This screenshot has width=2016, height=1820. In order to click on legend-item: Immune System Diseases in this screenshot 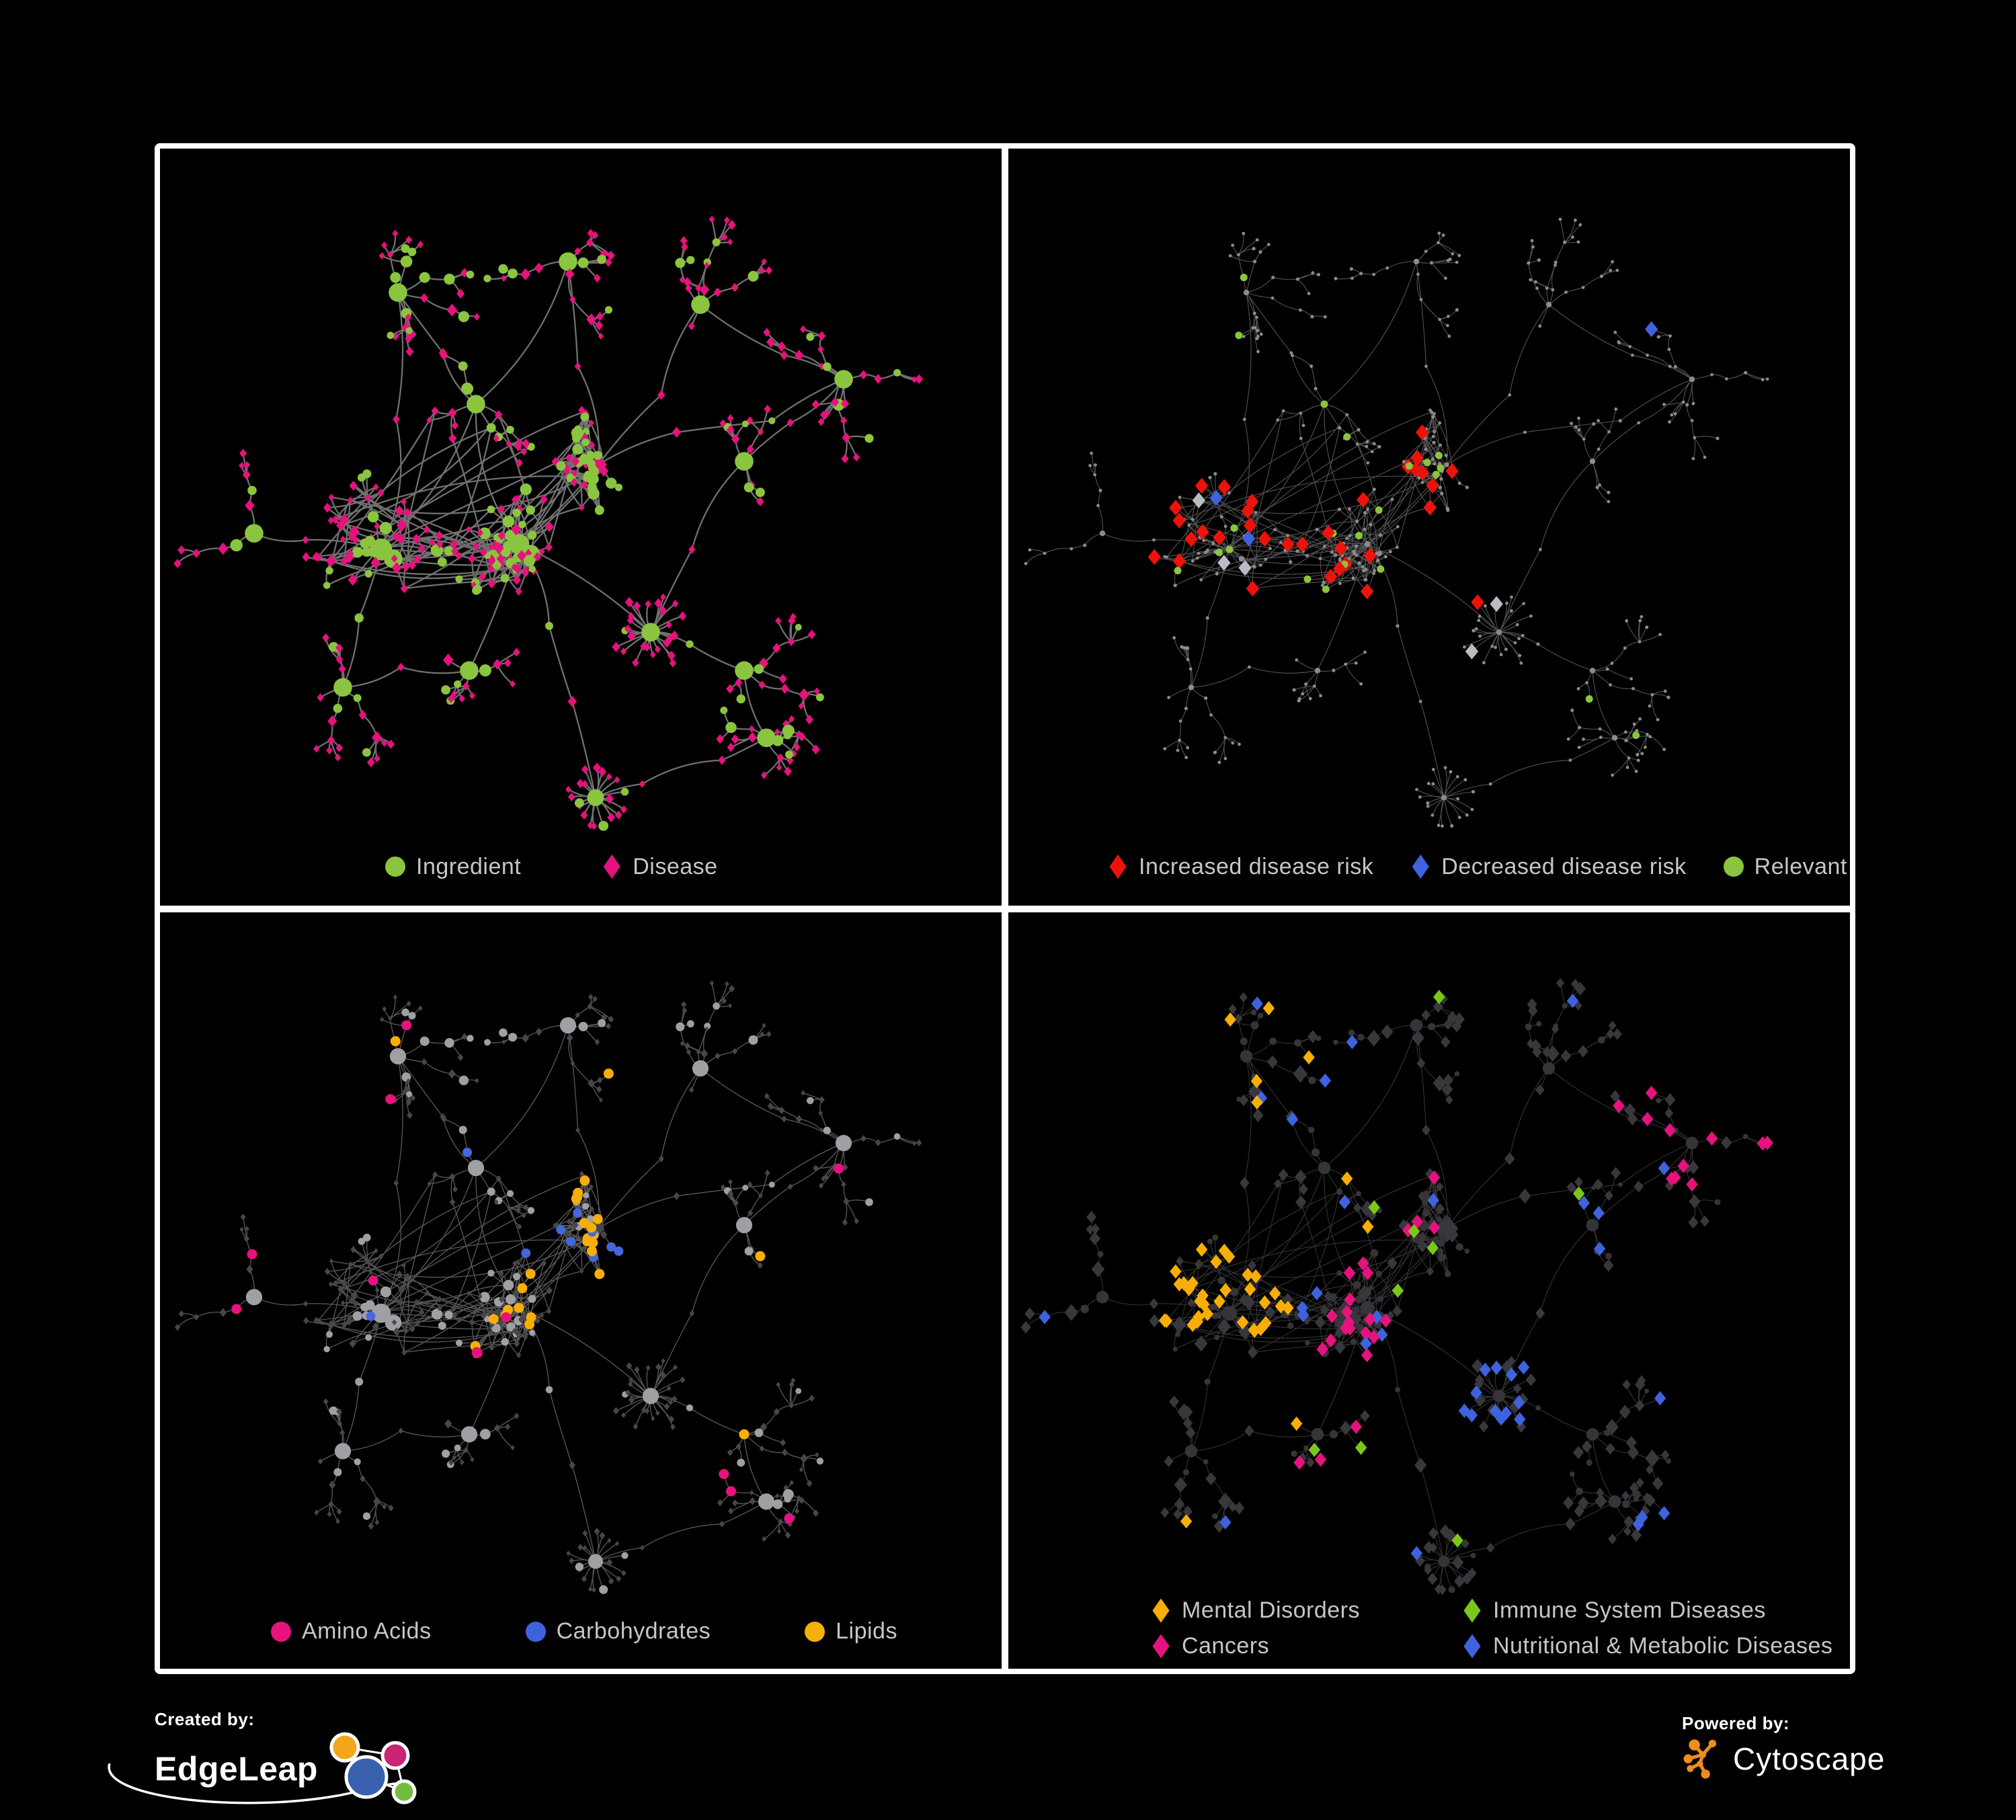, I will do `click(1647, 1610)`.